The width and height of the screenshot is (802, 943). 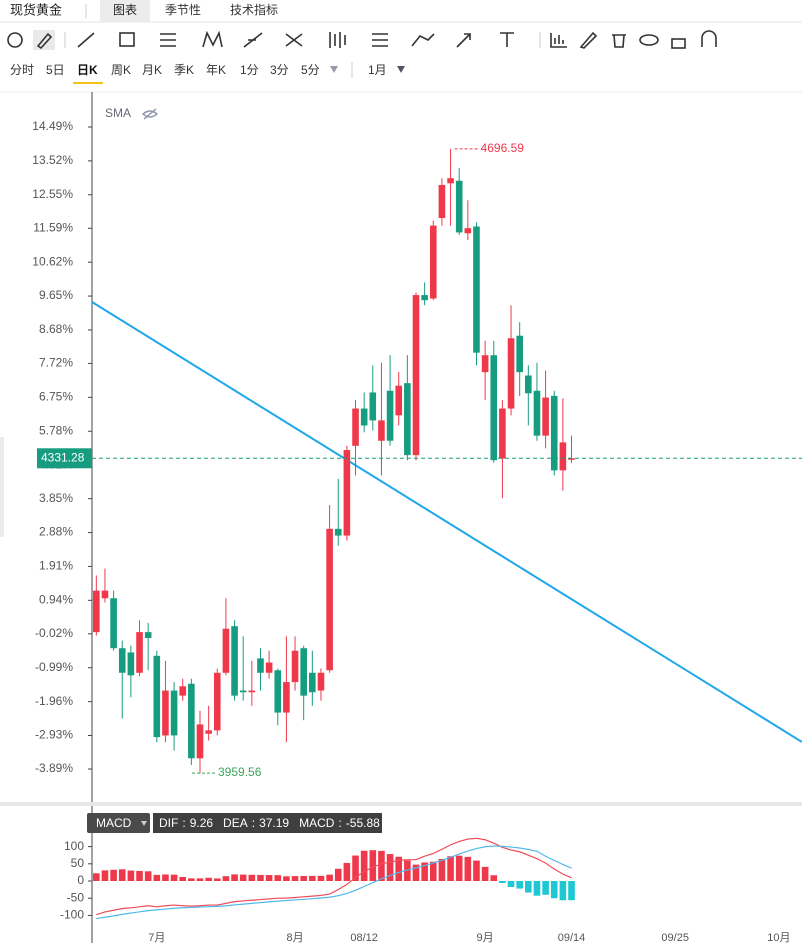 I want to click on indicator-values: DIF:9.26 DEA:37.19 MACD: -55.88, so click(x=269, y=823).